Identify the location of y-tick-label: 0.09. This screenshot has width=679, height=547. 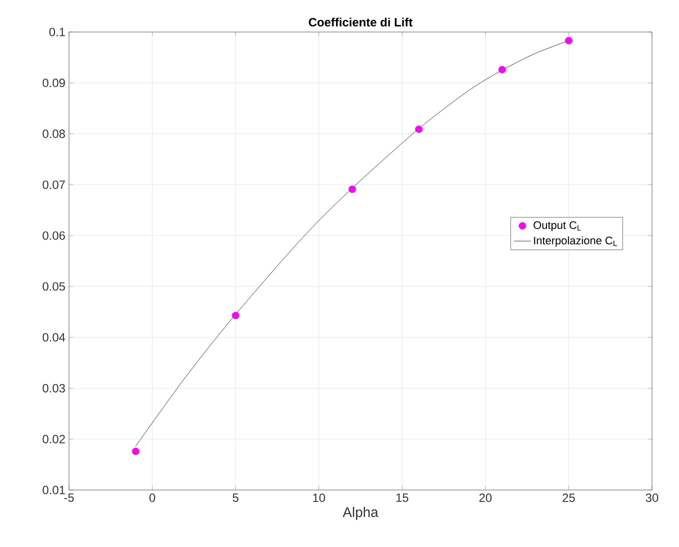
(53, 83).